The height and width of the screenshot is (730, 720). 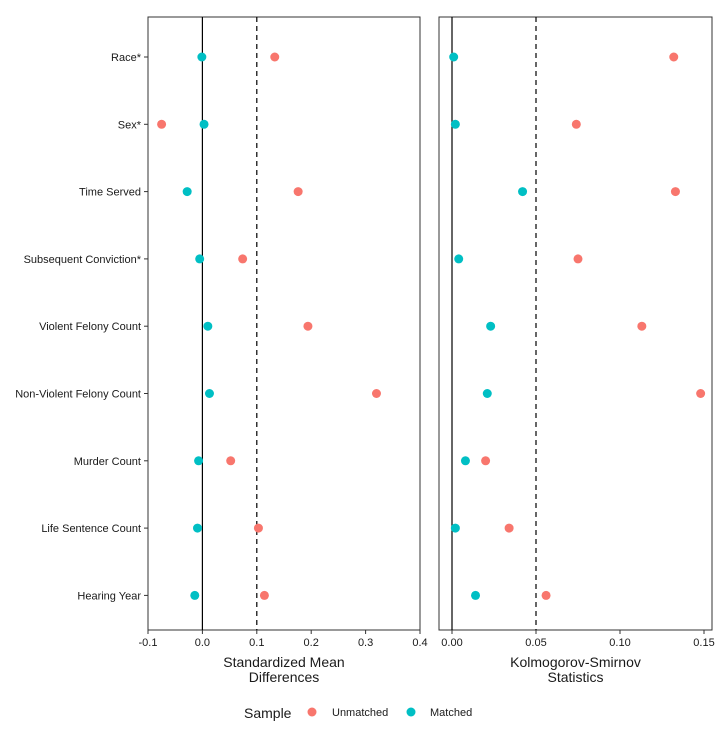 I want to click on x-tick-label: 0.15, so click(x=703, y=643).